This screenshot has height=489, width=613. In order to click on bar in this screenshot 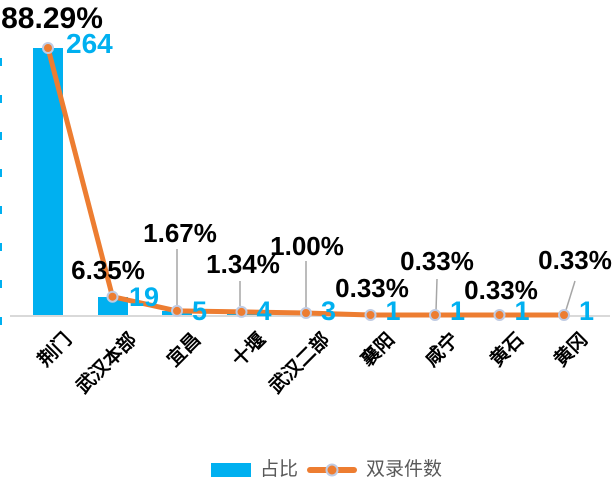, I will do `click(112, 306)`.